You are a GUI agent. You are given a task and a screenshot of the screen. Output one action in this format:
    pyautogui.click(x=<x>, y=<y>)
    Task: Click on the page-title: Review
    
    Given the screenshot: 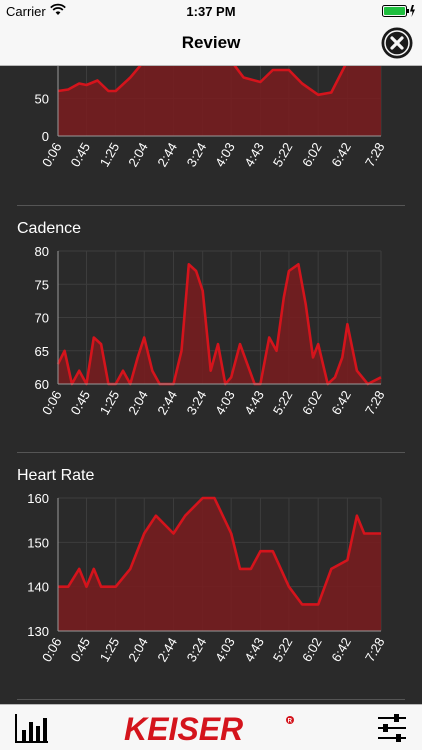 What is the action you would take?
    pyautogui.click(x=211, y=42)
    